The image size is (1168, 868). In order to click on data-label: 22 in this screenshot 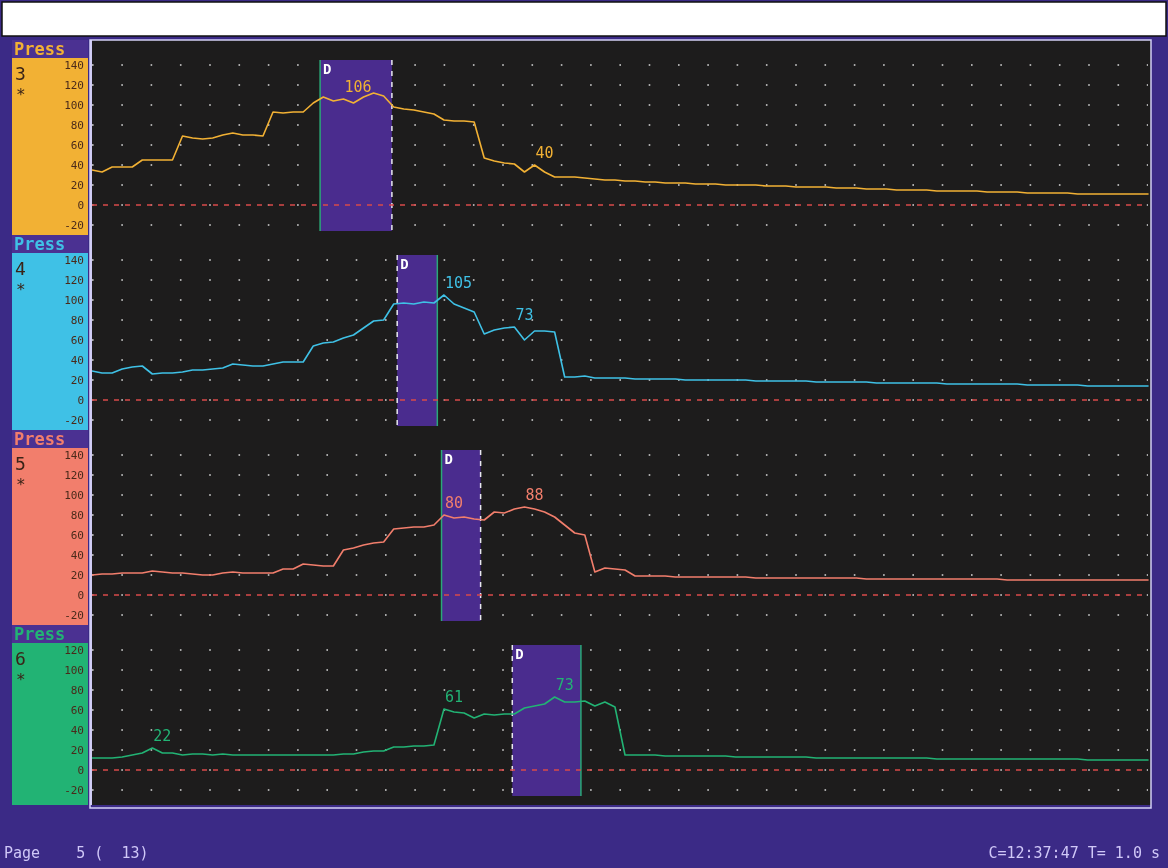, I will do `click(162, 736)`.